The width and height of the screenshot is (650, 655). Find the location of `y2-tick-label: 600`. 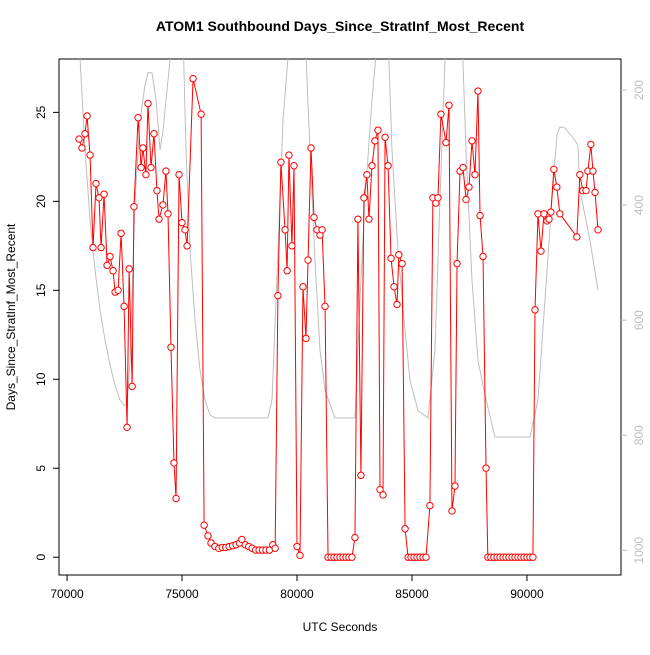

y2-tick-label: 600 is located at coordinates (639, 320).